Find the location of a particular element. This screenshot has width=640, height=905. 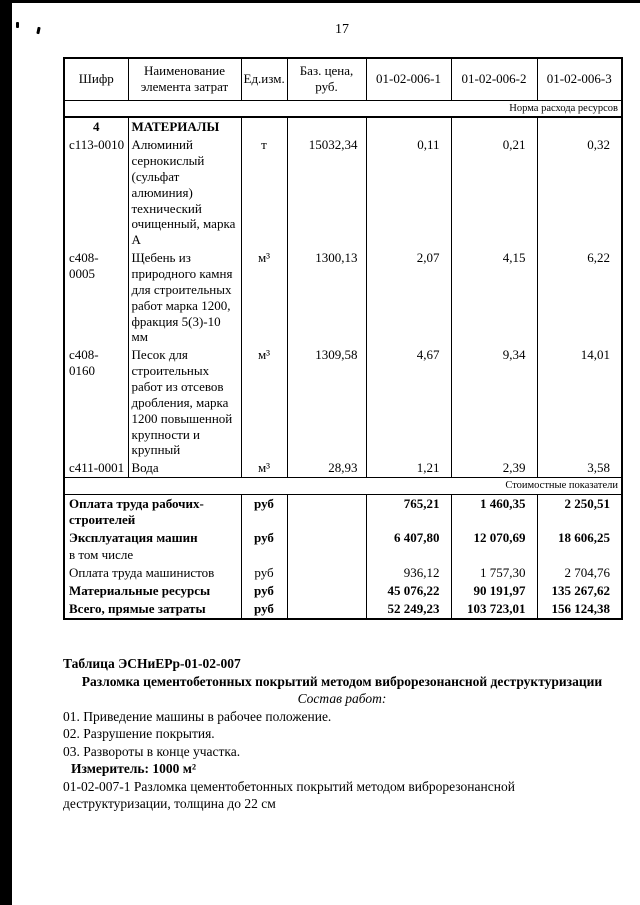

cell-value-1: 52 249,23 is located at coordinates (408, 609).